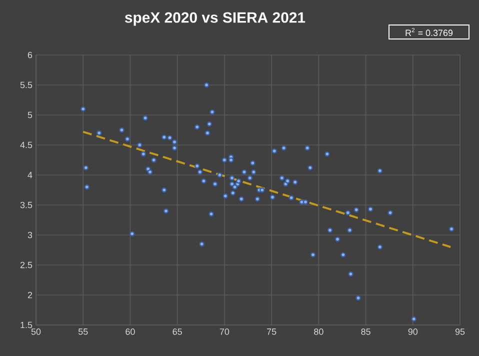 The width and height of the screenshot is (479, 356). I want to click on x-tick-label: 75, so click(271, 331).